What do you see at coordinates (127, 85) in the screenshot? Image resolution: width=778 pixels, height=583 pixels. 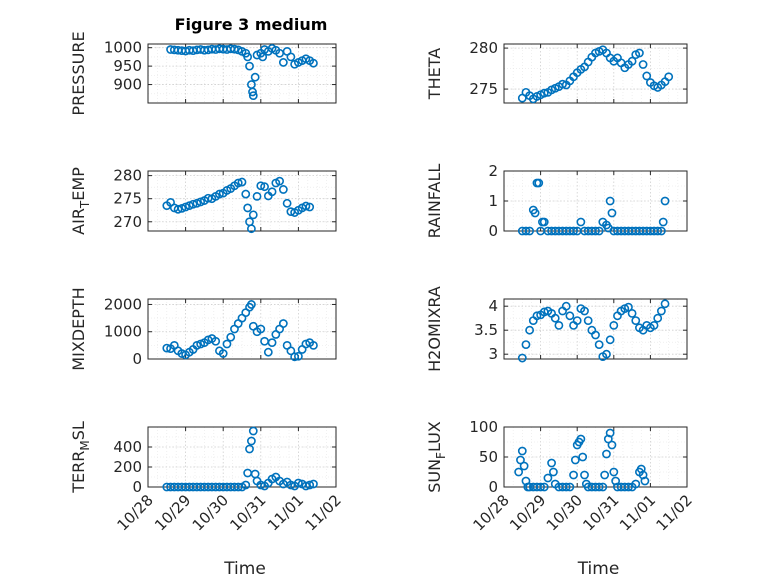 I see `y-tick-label: 900` at bounding box center [127, 85].